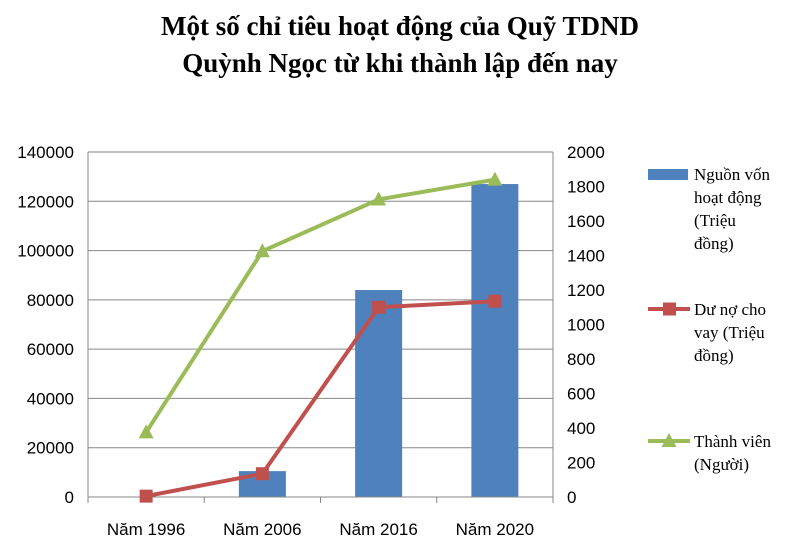 This screenshot has width=800, height=546. Describe the element at coordinates (400, 26) in the screenshot. I see `chart-title-line-1: Một số chỉ tiêu hoạt động của Quỹ TDND` at that location.